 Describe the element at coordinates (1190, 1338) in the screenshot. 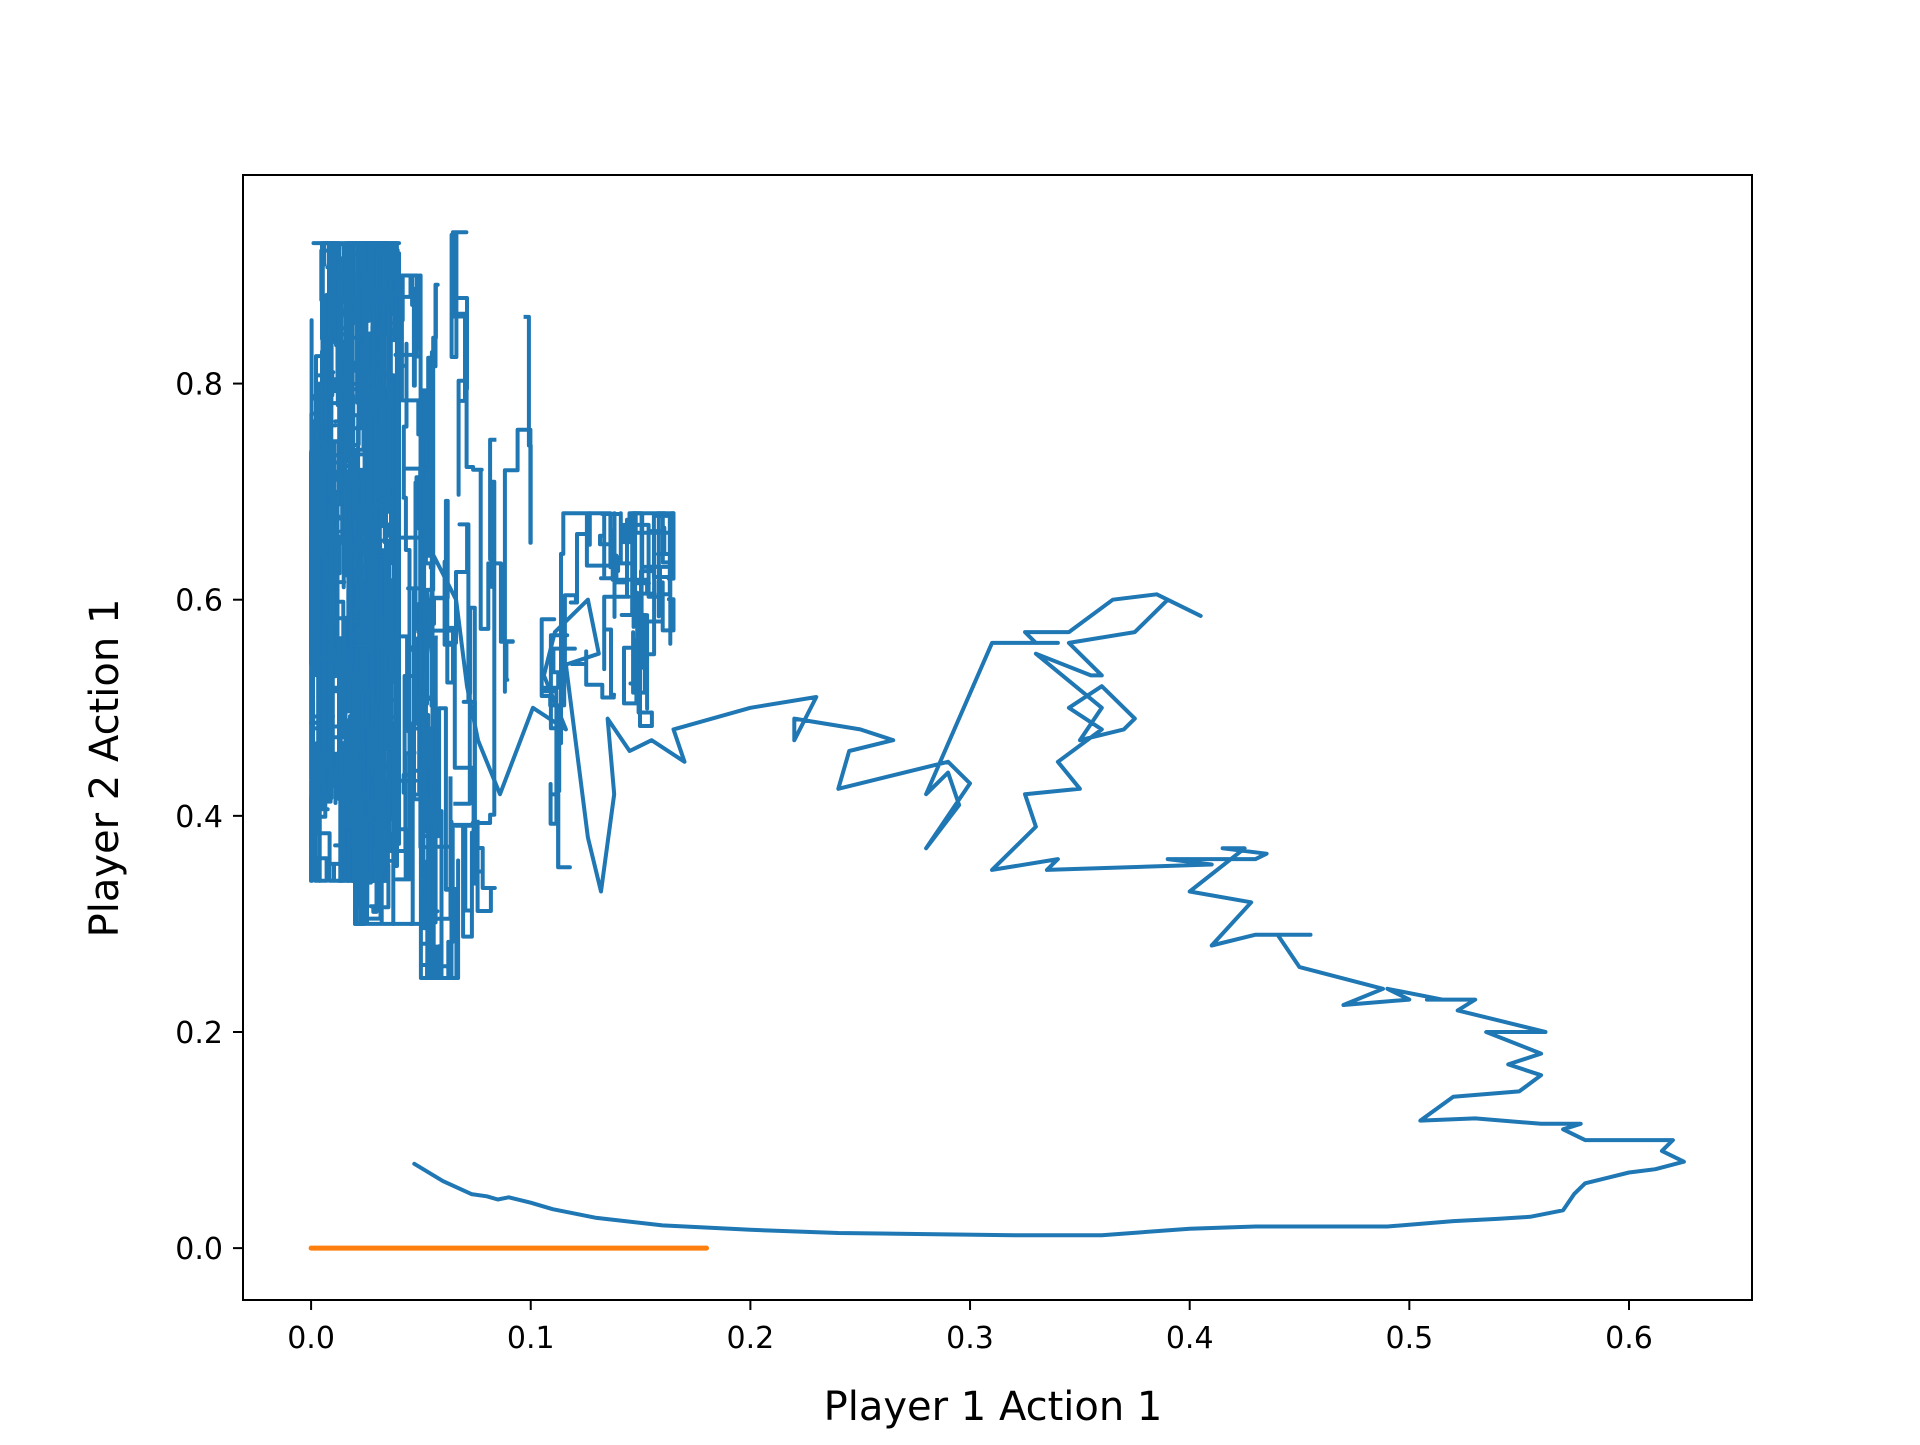

I see `x-tick-label: 0.4` at that location.